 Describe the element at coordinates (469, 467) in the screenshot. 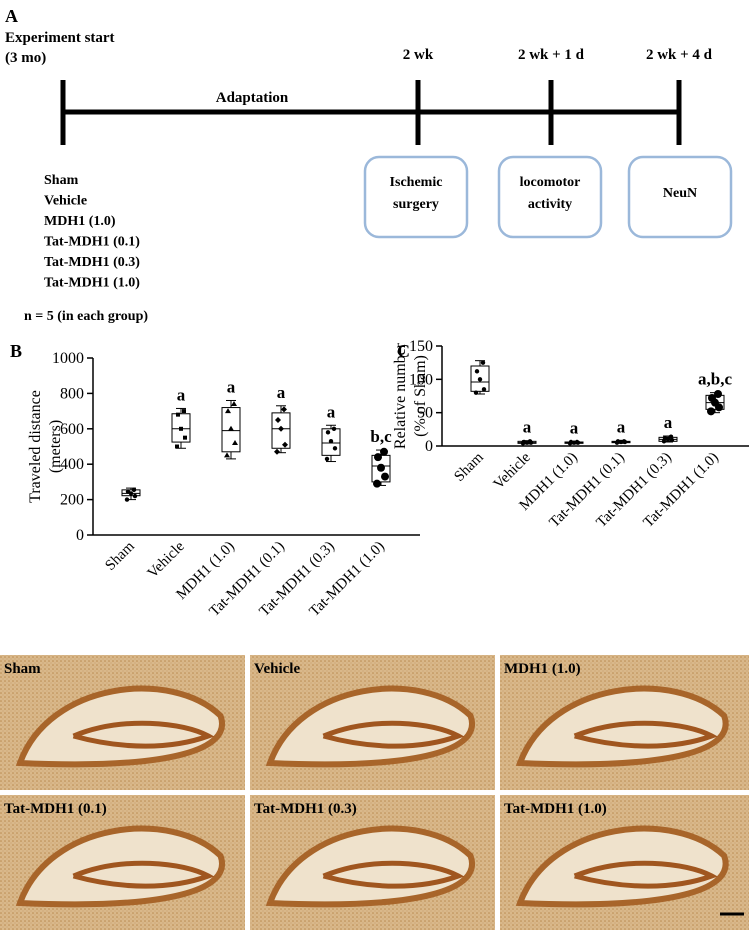

I see `x-tick-label: Sham` at that location.